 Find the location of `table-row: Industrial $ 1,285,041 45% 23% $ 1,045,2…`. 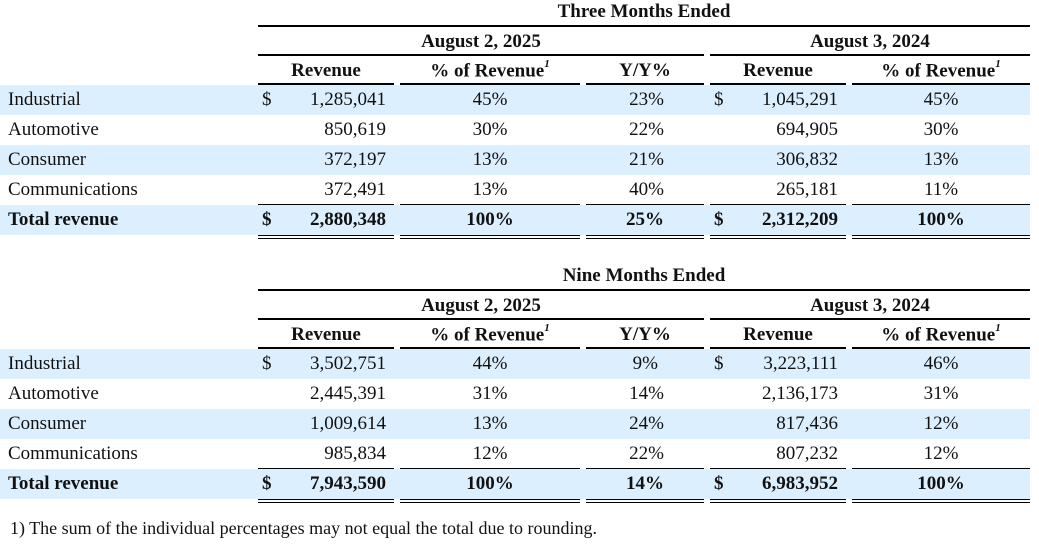

table-row: Industrial $ 1,285,041 45% 23% $ 1,045,2… is located at coordinates (515, 100).